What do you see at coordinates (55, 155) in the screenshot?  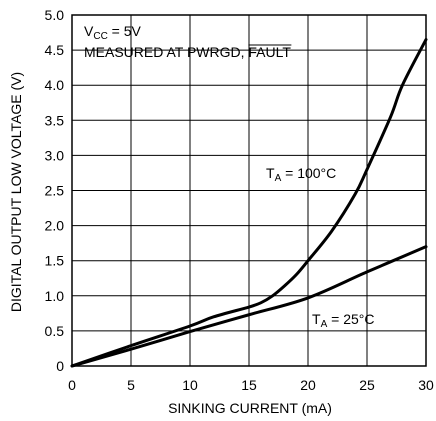 I see `y-tick-label: 3.0` at bounding box center [55, 155].